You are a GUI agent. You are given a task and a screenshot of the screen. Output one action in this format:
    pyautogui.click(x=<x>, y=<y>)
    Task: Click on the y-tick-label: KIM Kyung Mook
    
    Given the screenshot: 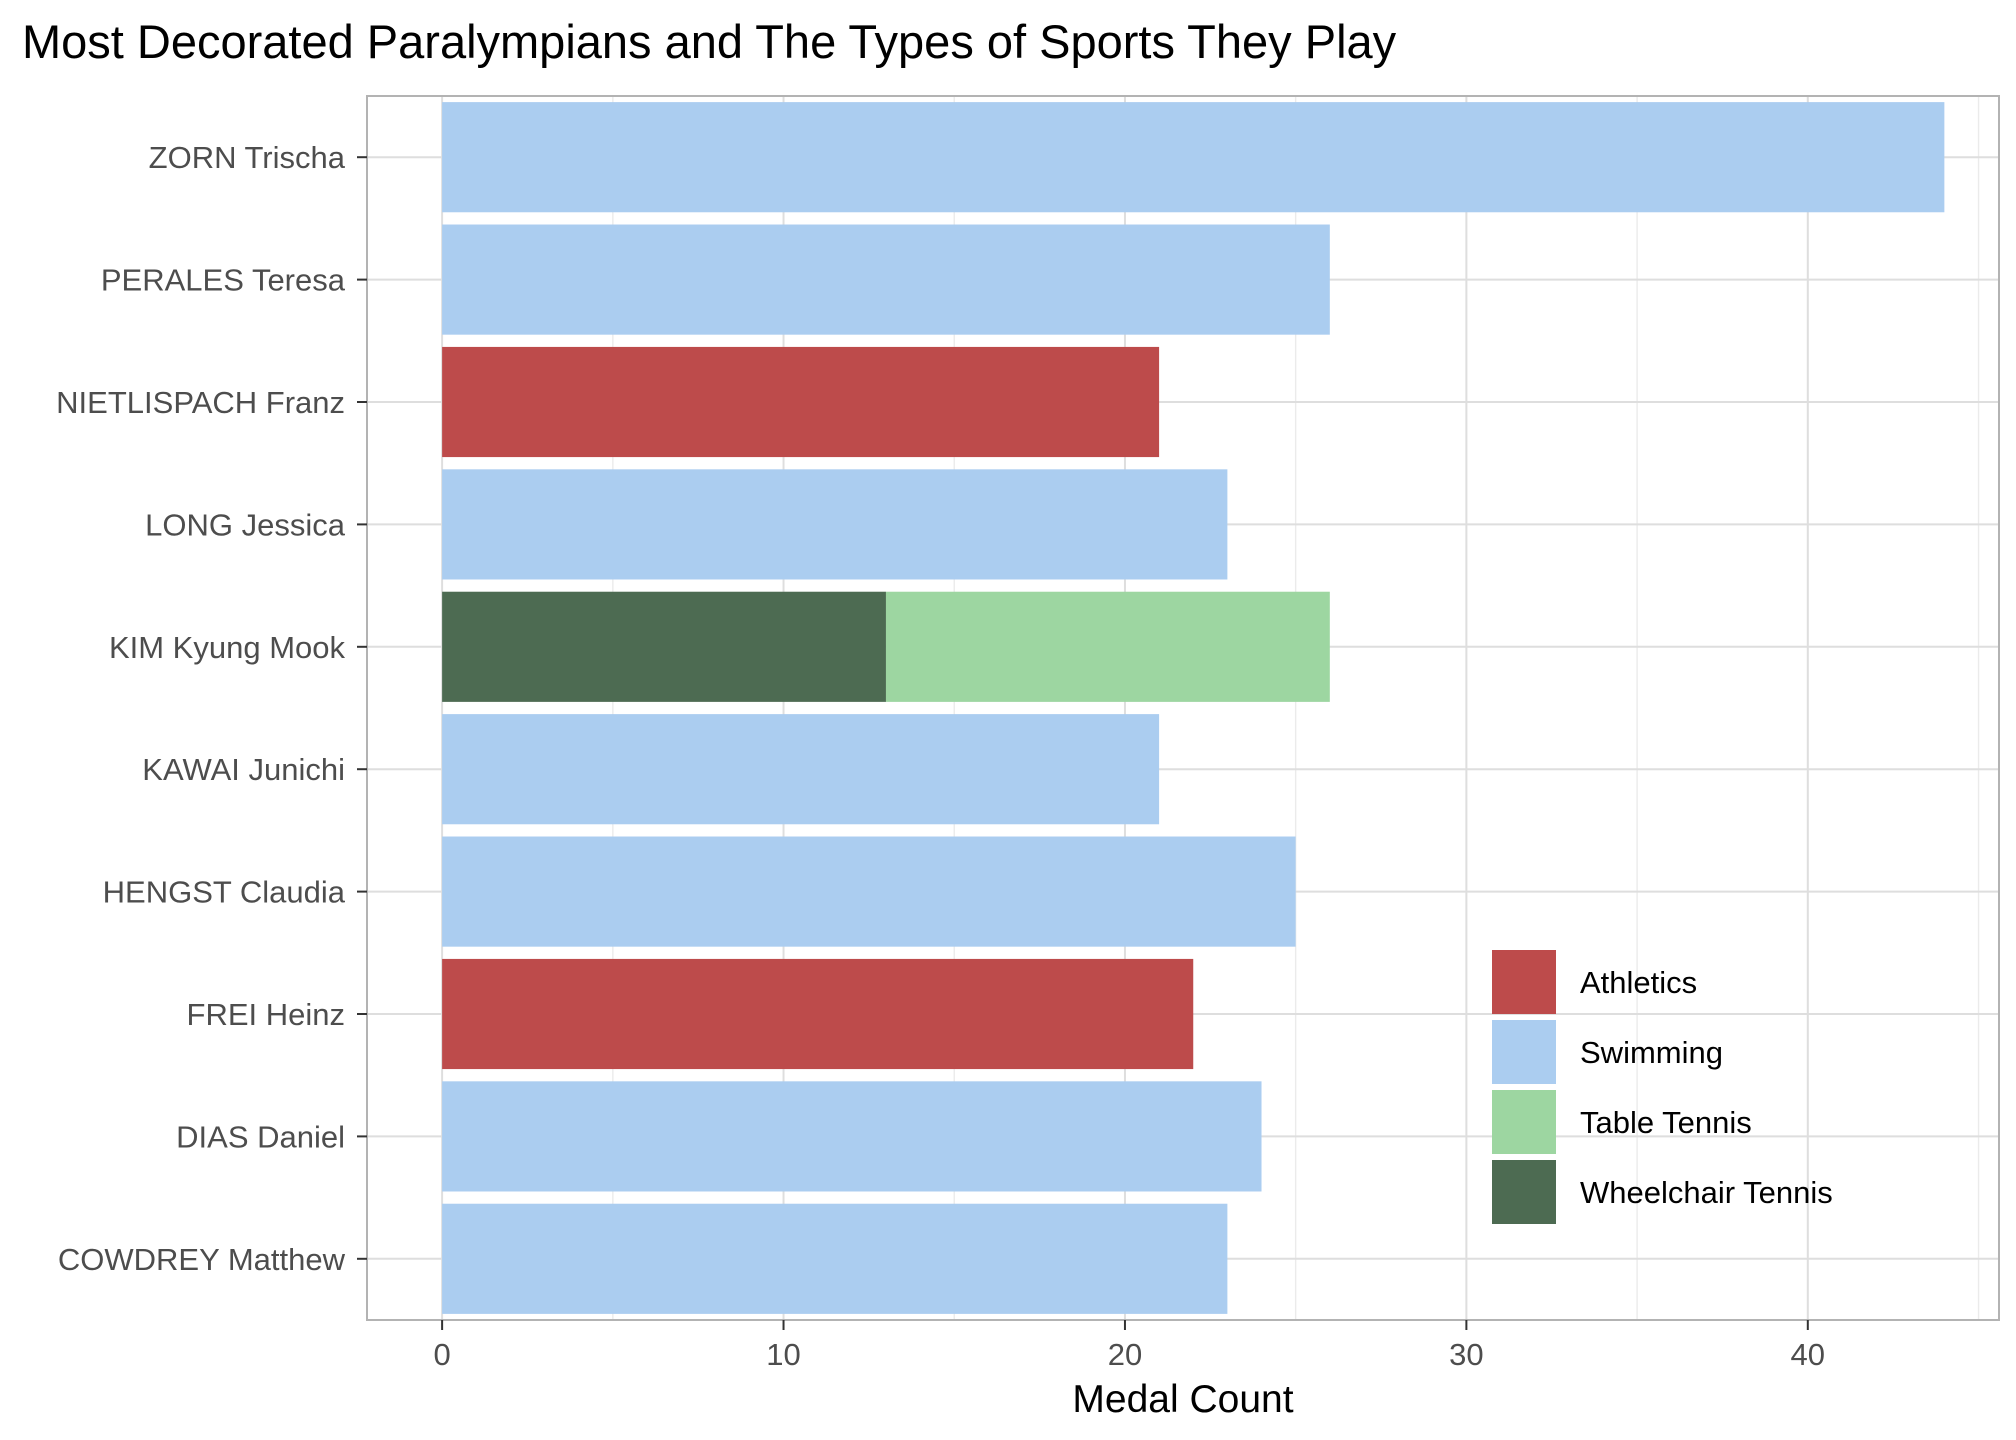 What is the action you would take?
    pyautogui.click(x=227, y=647)
    